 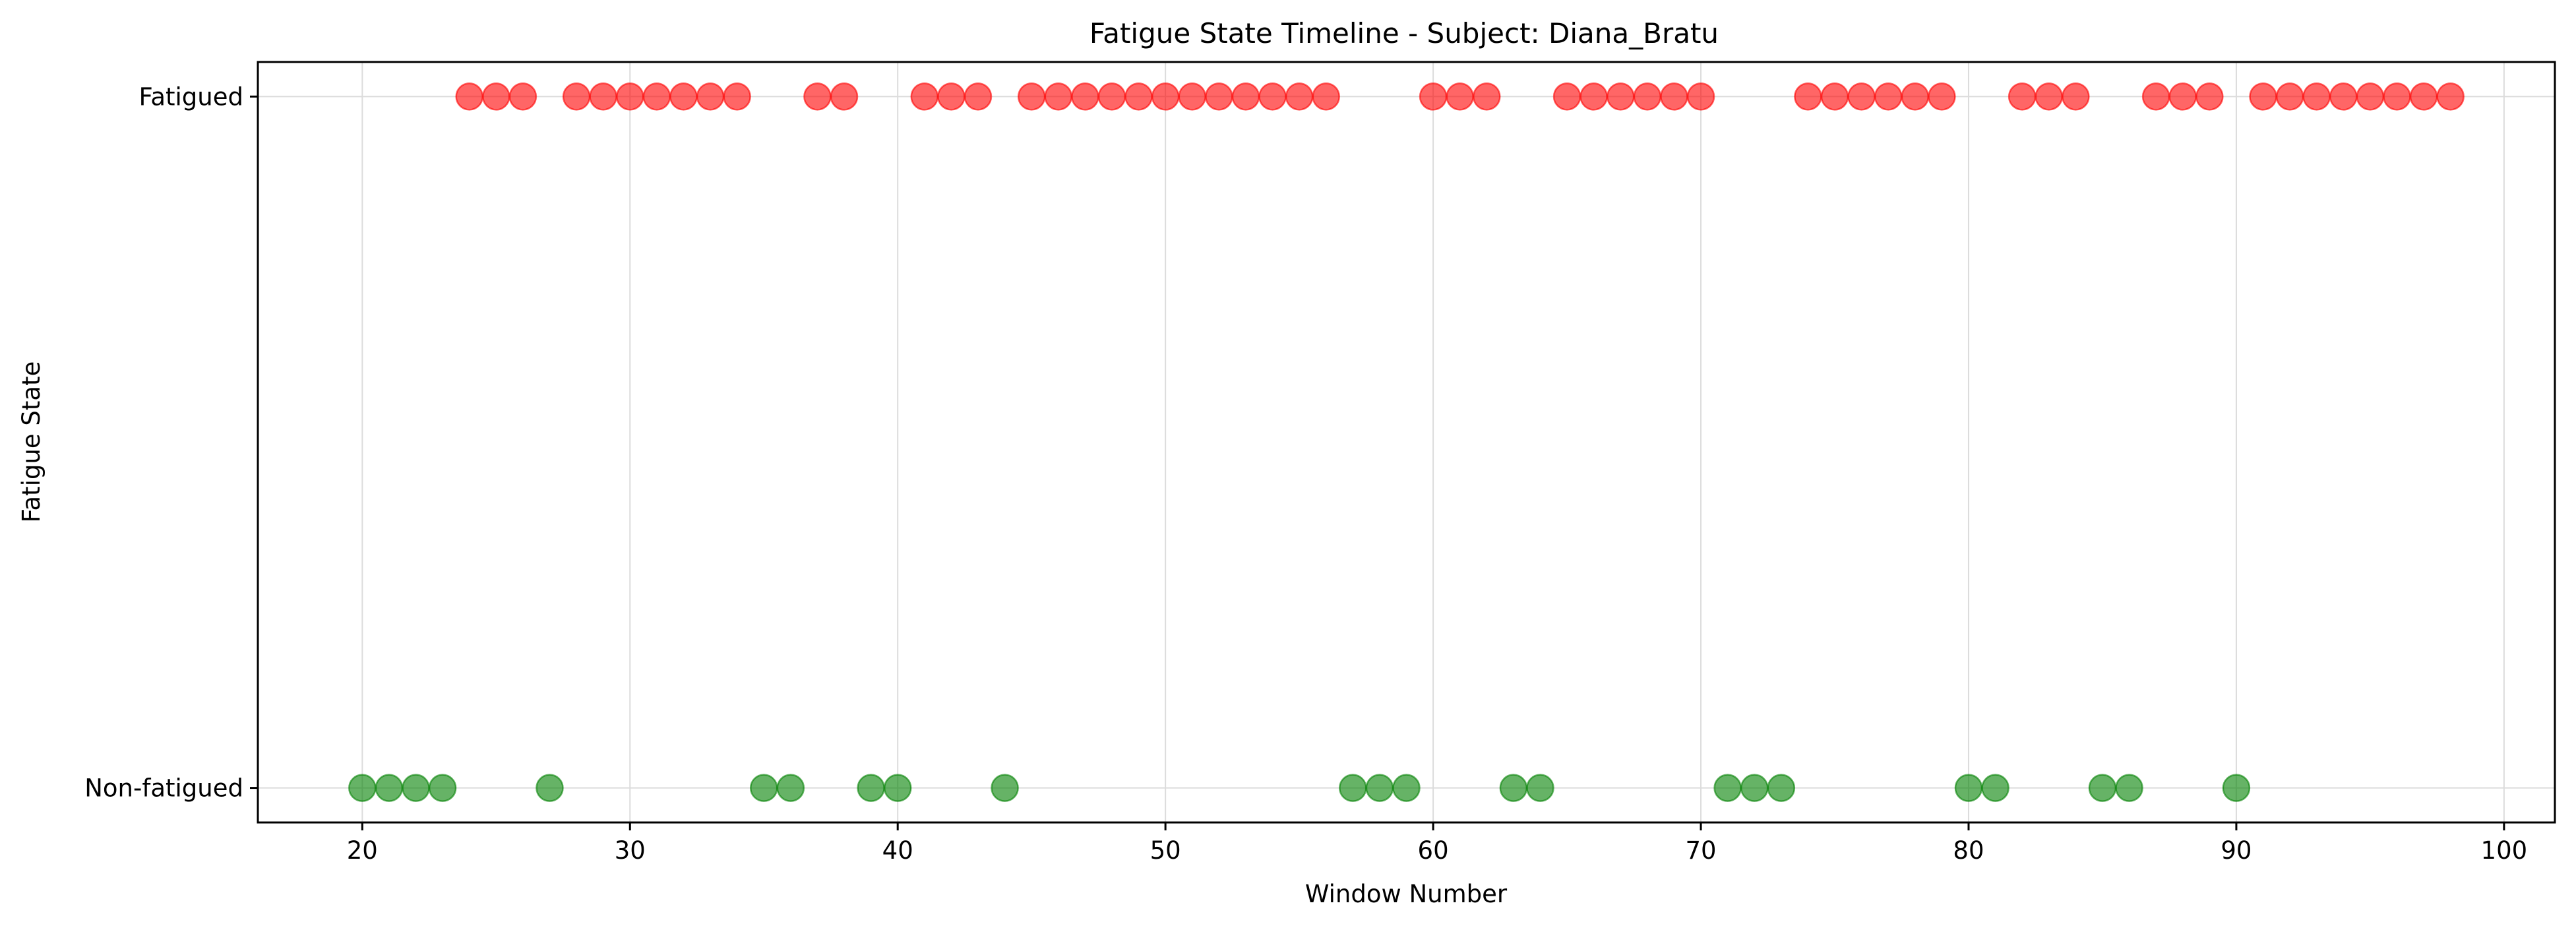 I want to click on y-axis: Non-fatigued Fatigued, so click(x=171, y=442).